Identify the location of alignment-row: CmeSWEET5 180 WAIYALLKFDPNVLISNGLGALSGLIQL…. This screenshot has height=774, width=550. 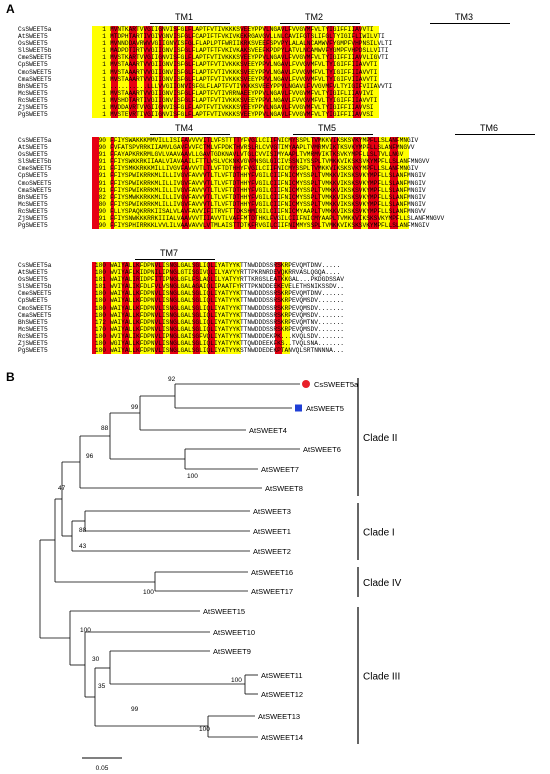
(181, 293).